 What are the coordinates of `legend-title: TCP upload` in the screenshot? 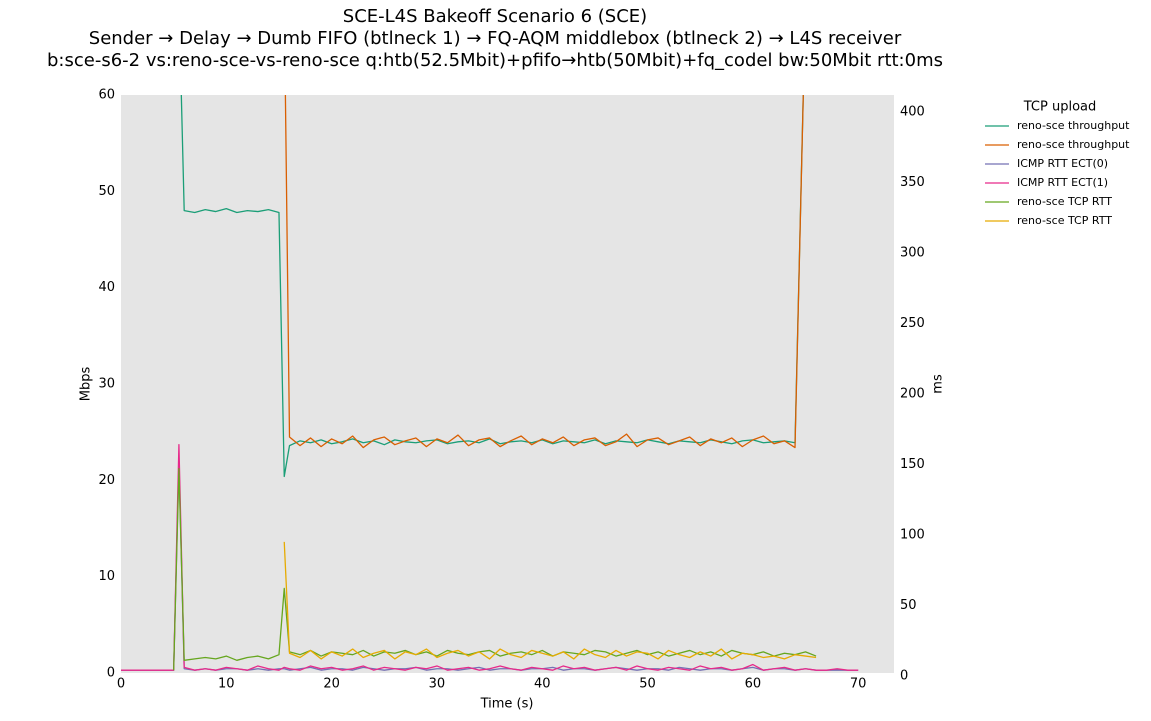 It's located at (1060, 107).